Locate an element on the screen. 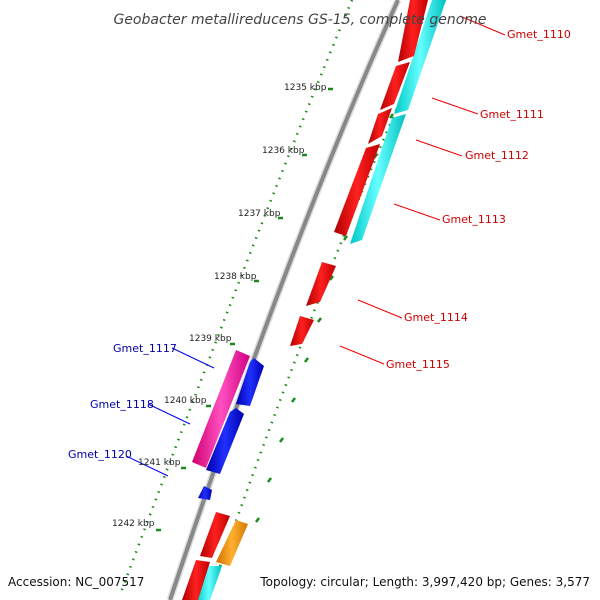 The width and height of the screenshot is (600, 600). gene-label-gmet-1118: Gmet_1118 is located at coordinates (122, 404).